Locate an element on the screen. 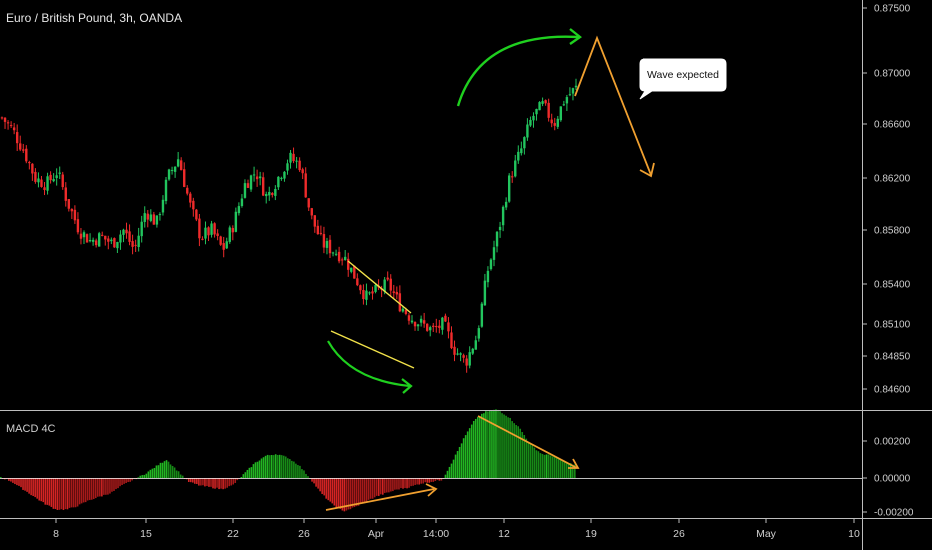 The width and height of the screenshot is (932, 550). time-tick-label: 8 is located at coordinates (56, 534).